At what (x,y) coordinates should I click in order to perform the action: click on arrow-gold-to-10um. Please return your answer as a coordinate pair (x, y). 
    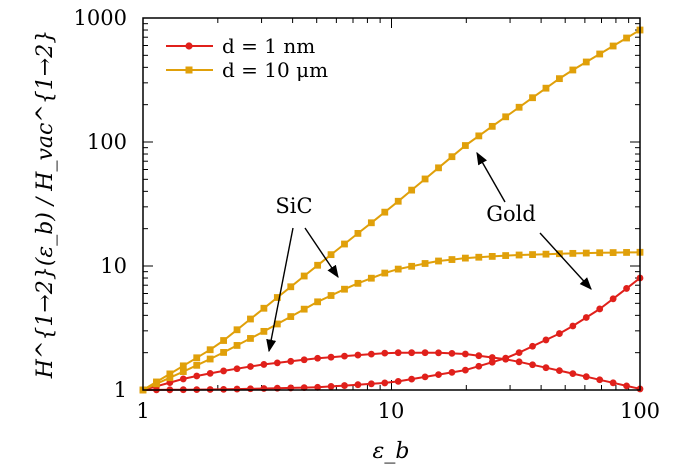
    Looking at the image, I should click on (491, 177).